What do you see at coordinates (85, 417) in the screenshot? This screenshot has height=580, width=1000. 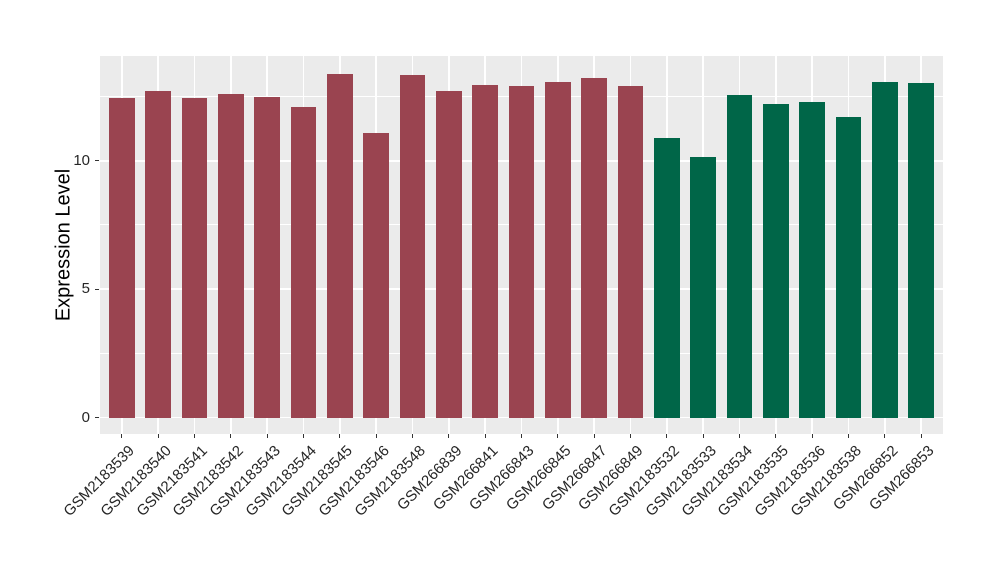 I see `y-tick-label: 0` at bounding box center [85, 417].